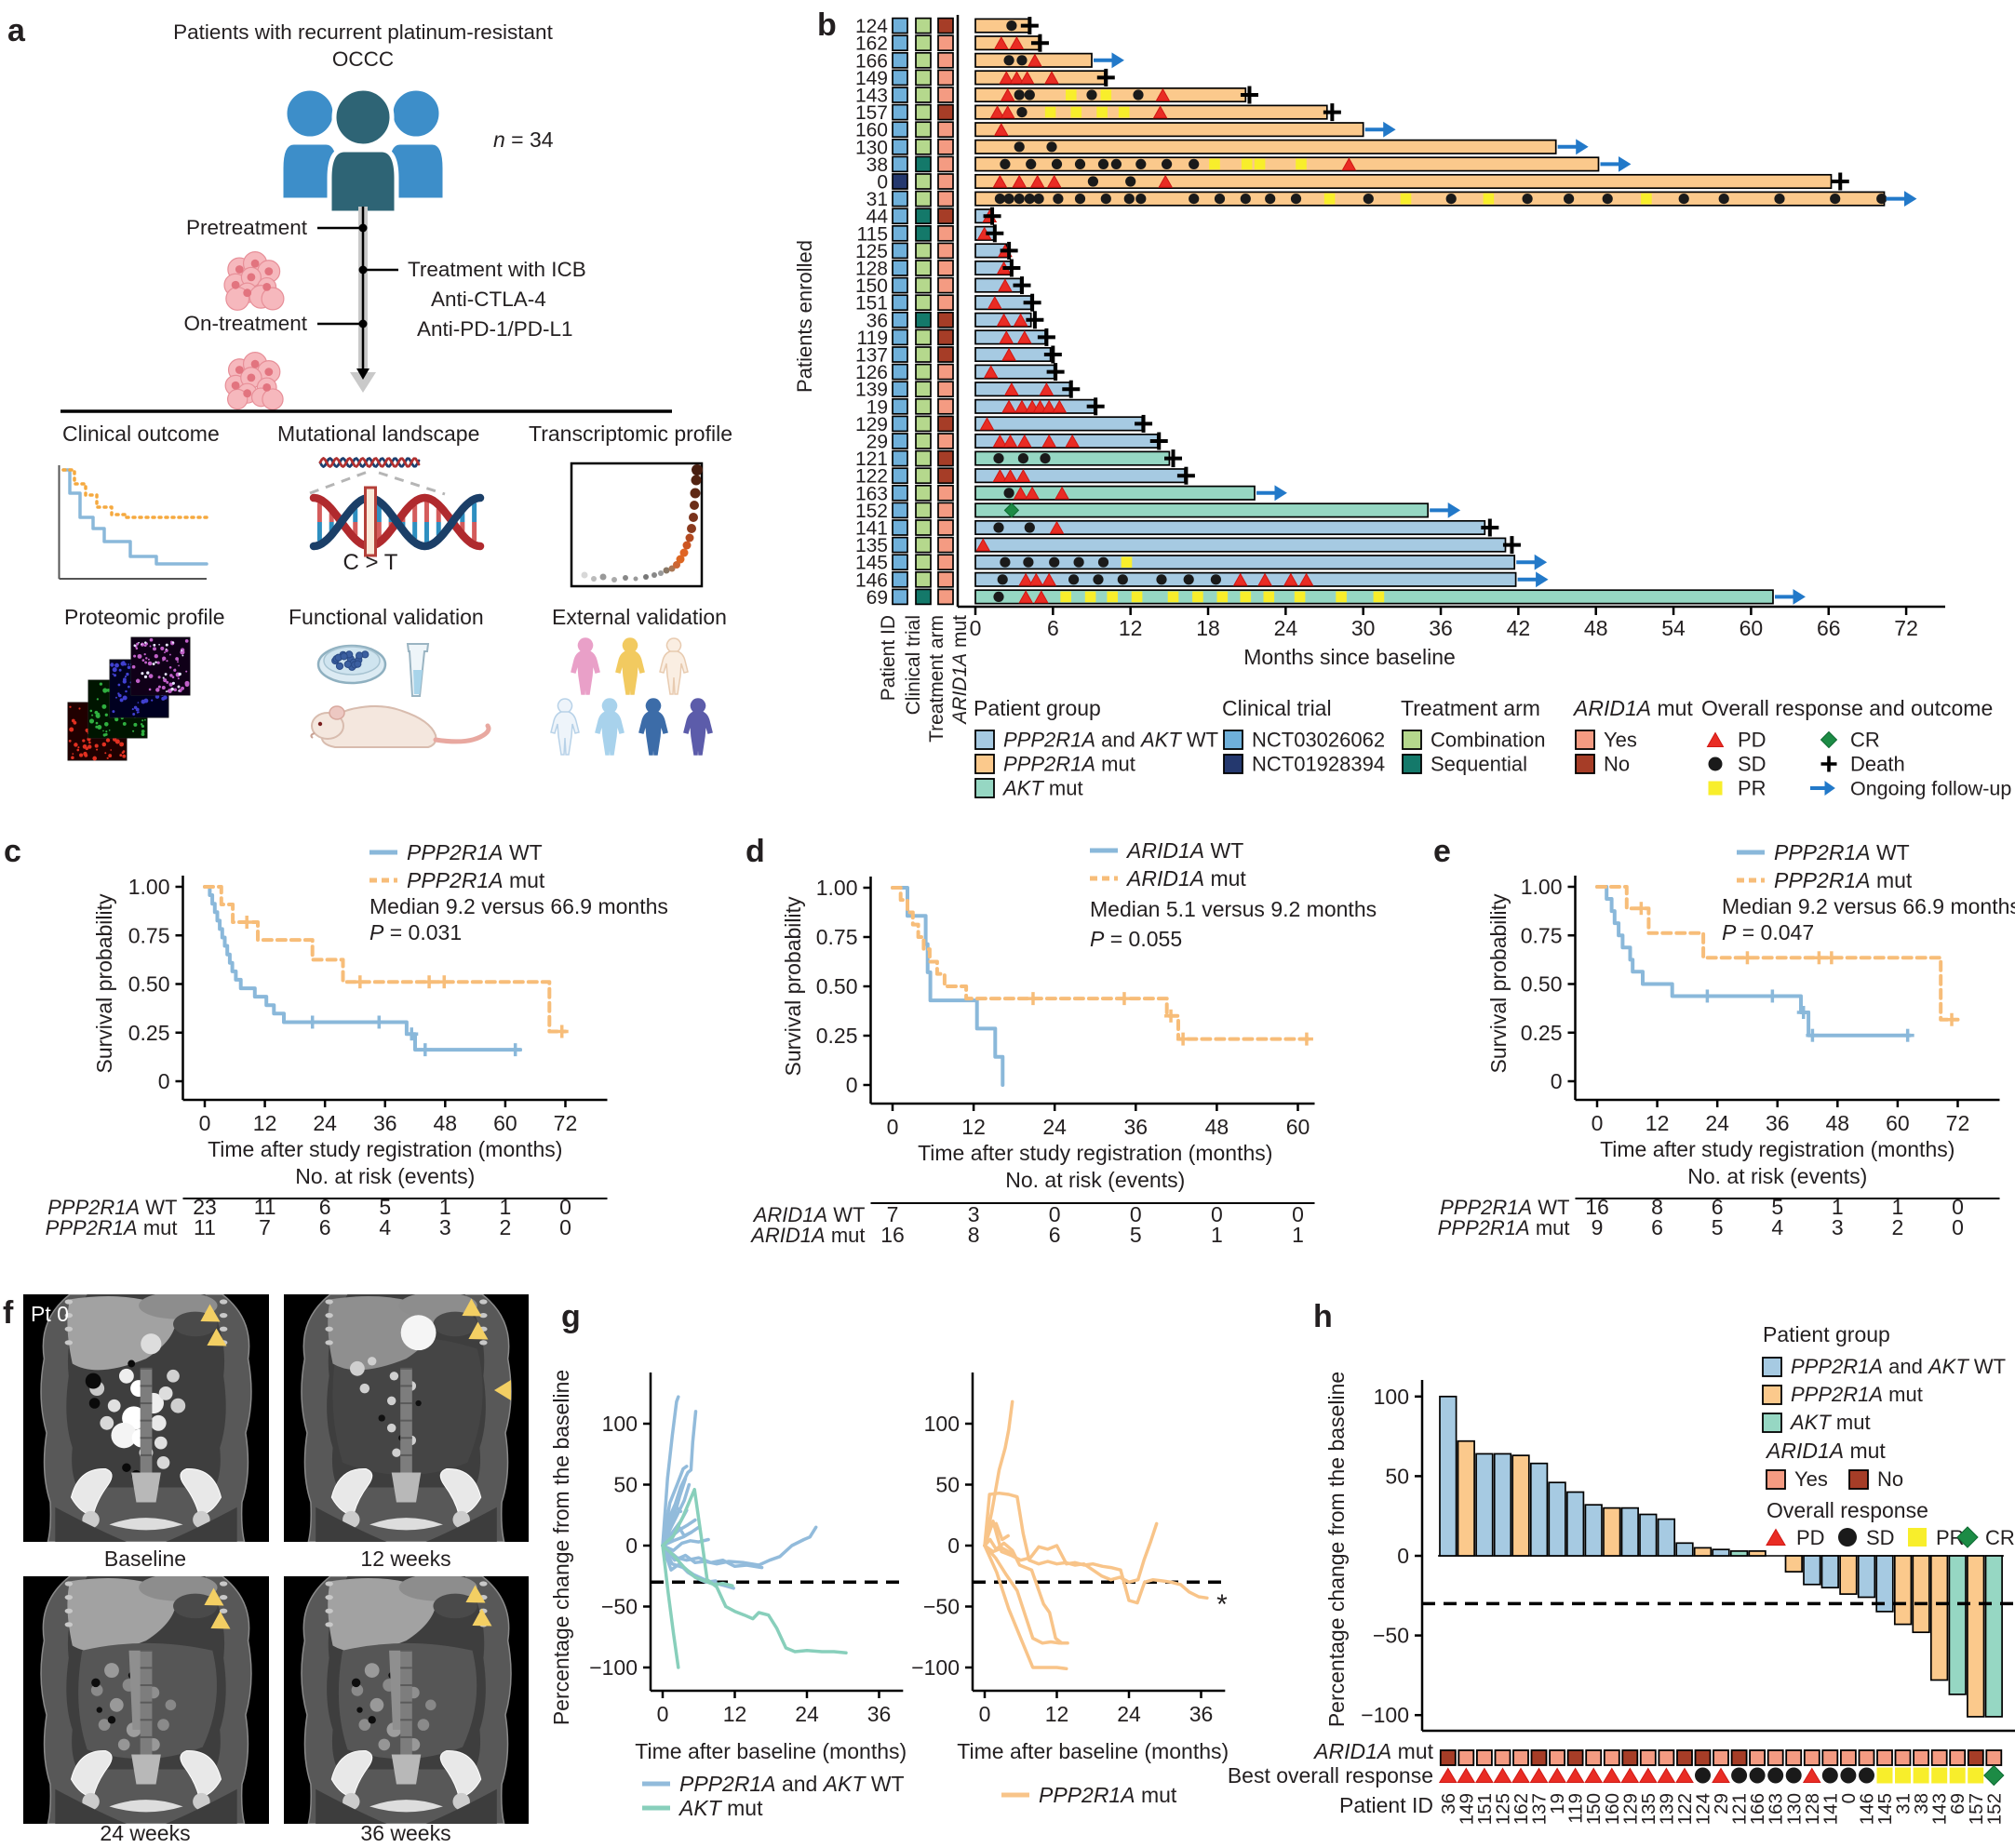 The image size is (2015, 1848). Describe the element at coordinates (378, 434) in the screenshot. I see `svg-text: Mutational landscape` at that location.